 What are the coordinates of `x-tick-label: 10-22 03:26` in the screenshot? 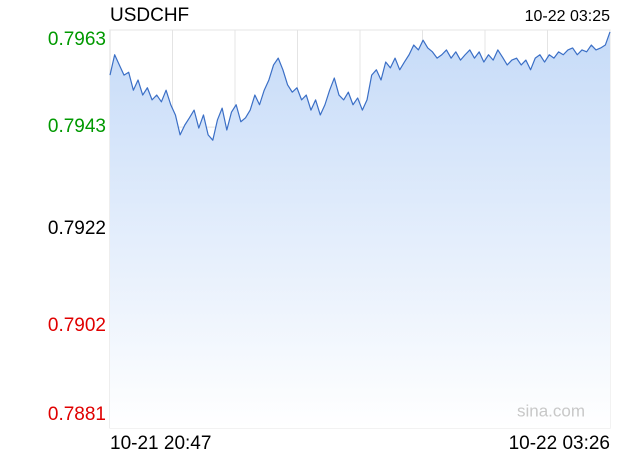 It's located at (559, 443).